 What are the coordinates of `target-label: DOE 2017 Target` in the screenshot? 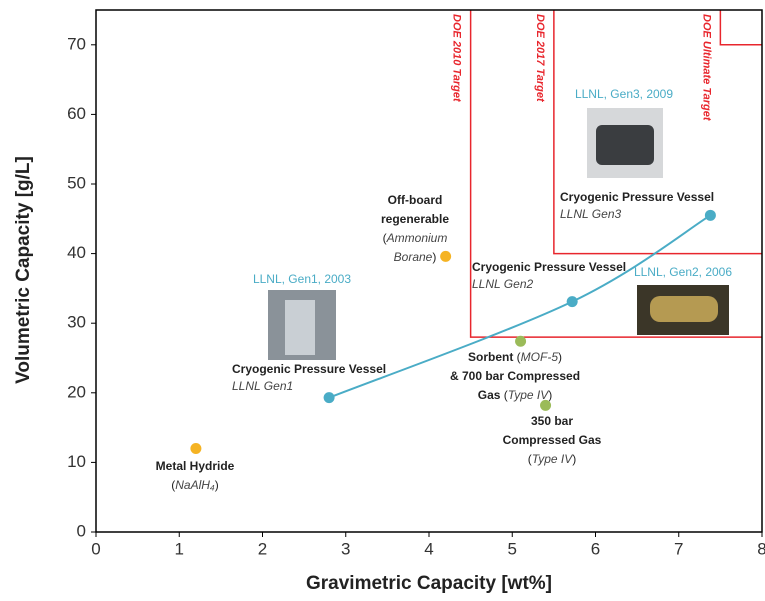 It's located at (540, 58).